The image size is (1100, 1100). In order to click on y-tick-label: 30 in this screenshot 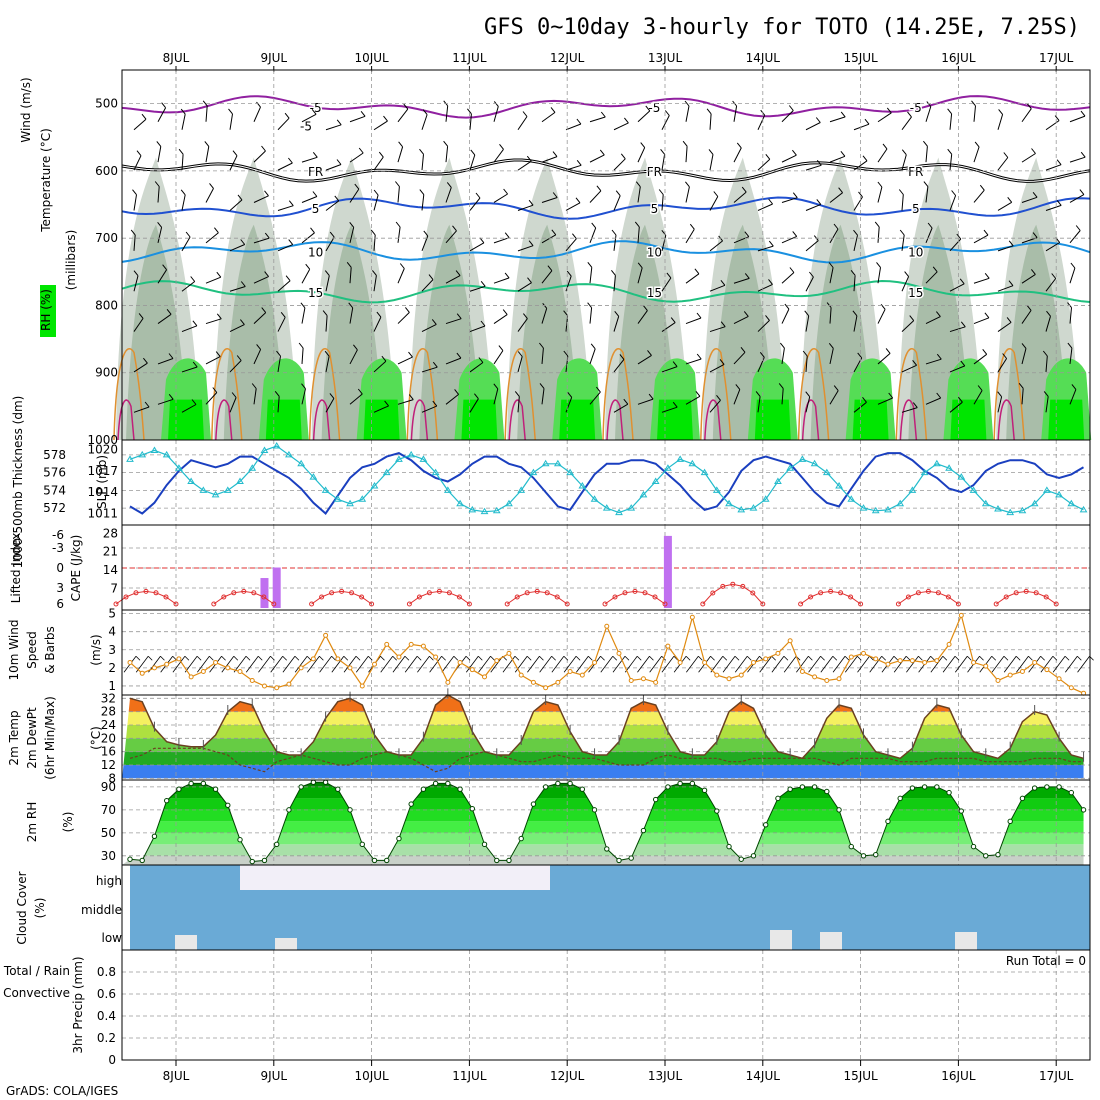, I will do `click(108, 856)`.